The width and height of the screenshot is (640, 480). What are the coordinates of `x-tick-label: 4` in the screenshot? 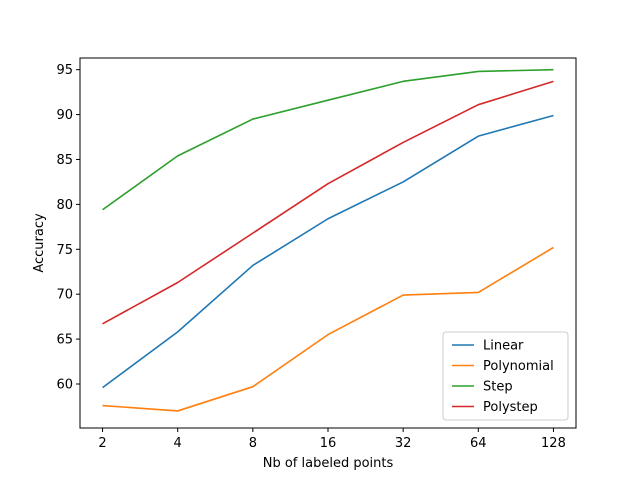 It's located at (178, 443).